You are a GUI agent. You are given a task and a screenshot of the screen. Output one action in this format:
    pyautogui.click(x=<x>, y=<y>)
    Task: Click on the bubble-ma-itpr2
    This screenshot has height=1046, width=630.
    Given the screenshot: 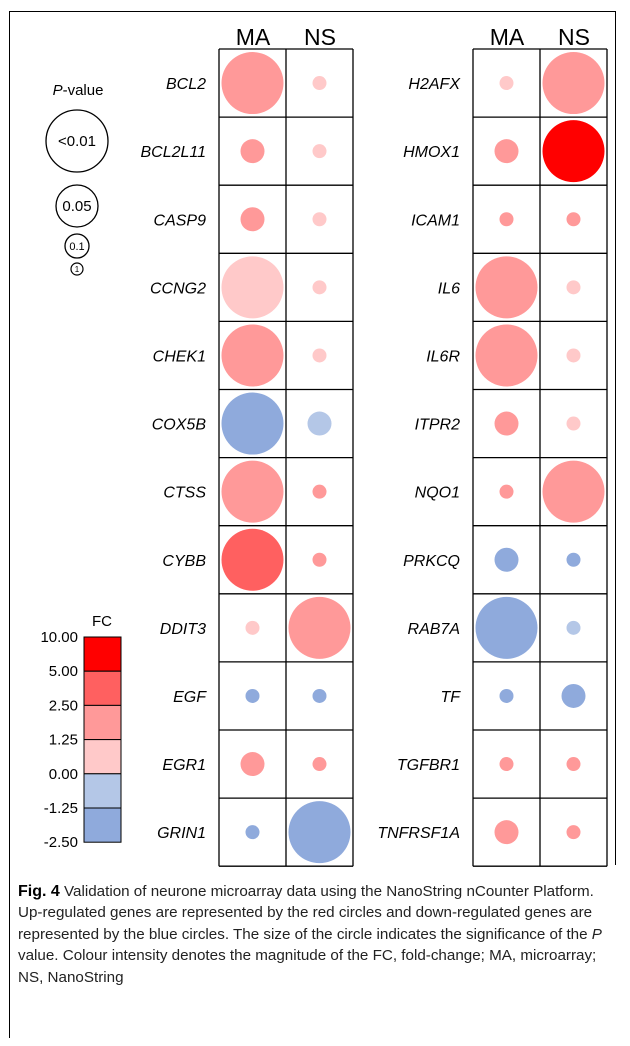 What is the action you would take?
    pyautogui.click(x=506, y=423)
    